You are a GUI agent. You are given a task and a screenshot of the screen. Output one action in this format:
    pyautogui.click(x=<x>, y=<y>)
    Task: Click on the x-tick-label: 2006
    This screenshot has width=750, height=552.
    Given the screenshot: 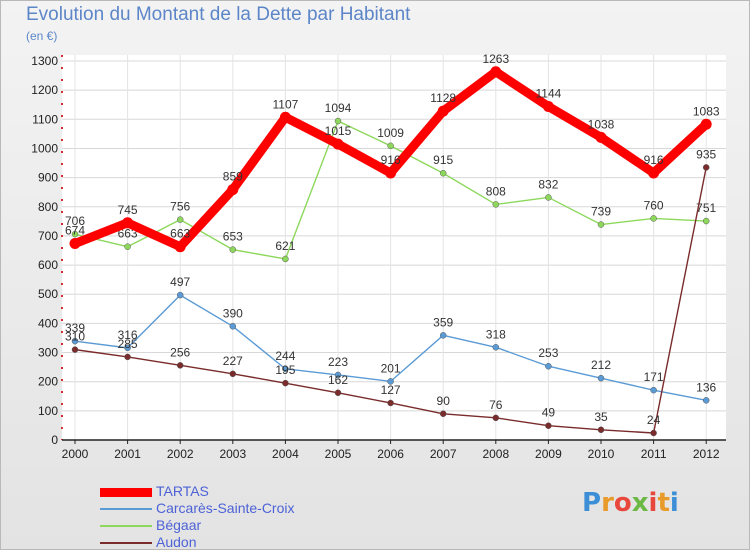 What is the action you would take?
    pyautogui.click(x=390, y=454)
    